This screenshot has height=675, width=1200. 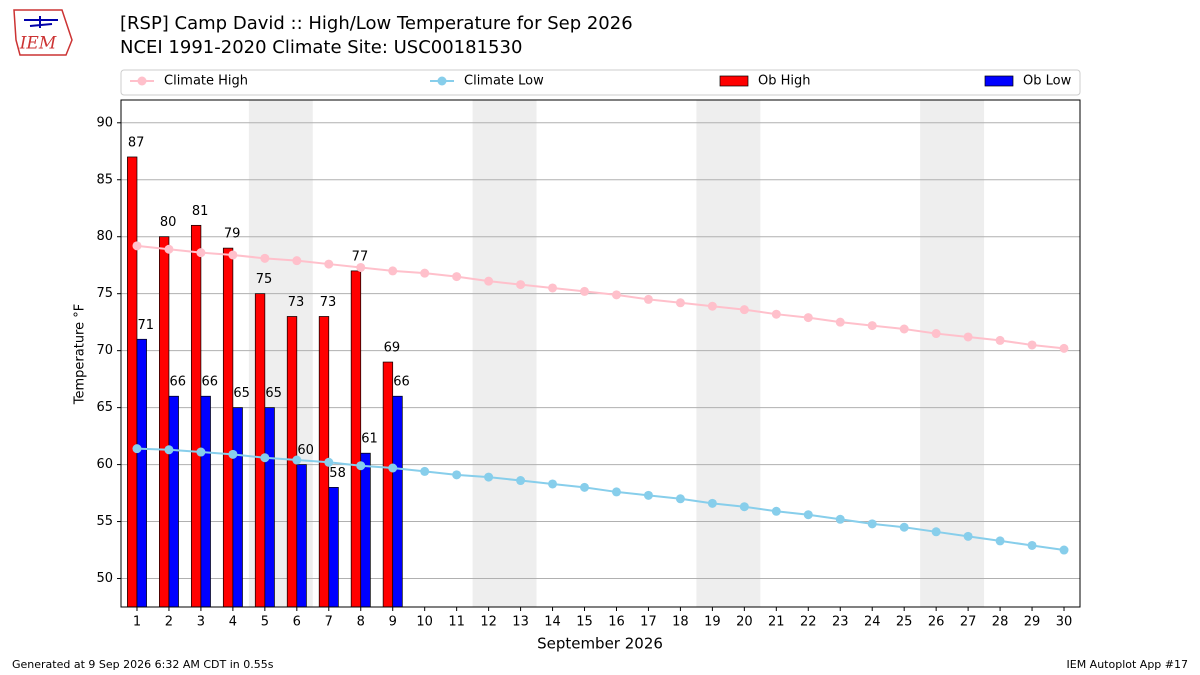 I want to click on x-tick-label: 9, so click(x=393, y=622).